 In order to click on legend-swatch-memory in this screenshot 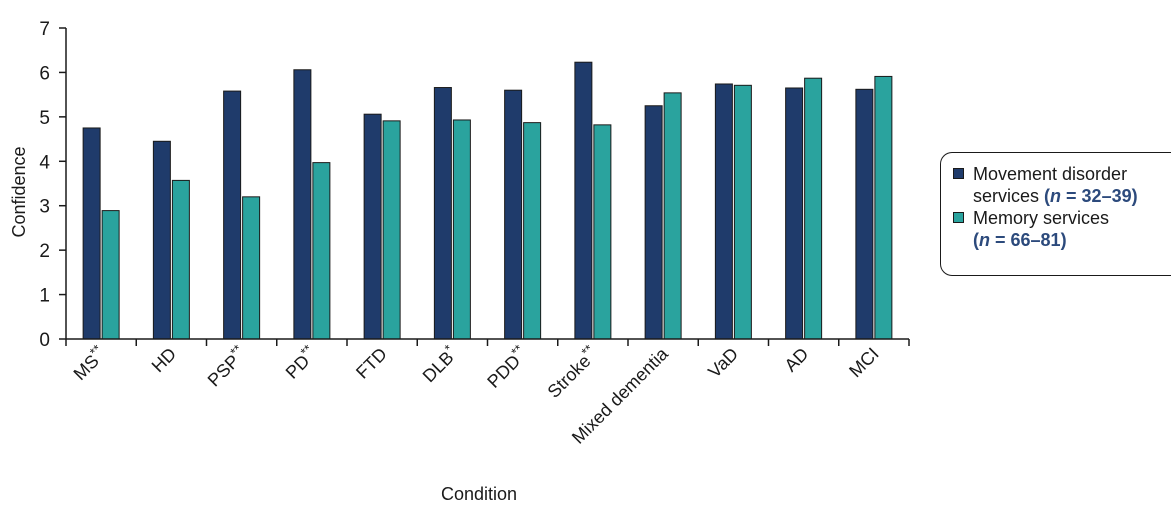, I will do `click(958, 217)`.